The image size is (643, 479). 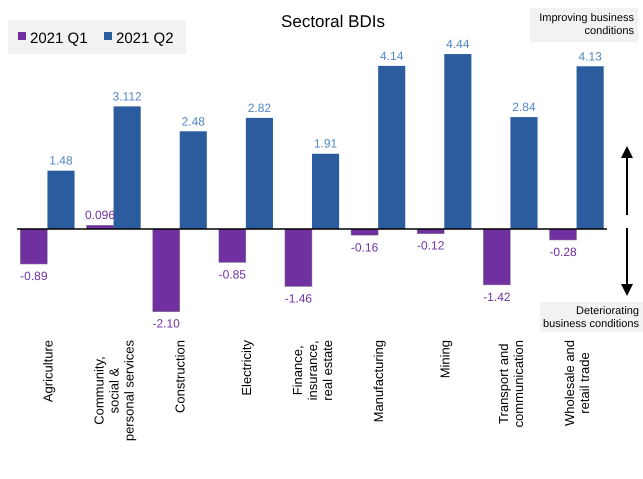 I want to click on text: Improving business conditions, so click(x=586, y=24).